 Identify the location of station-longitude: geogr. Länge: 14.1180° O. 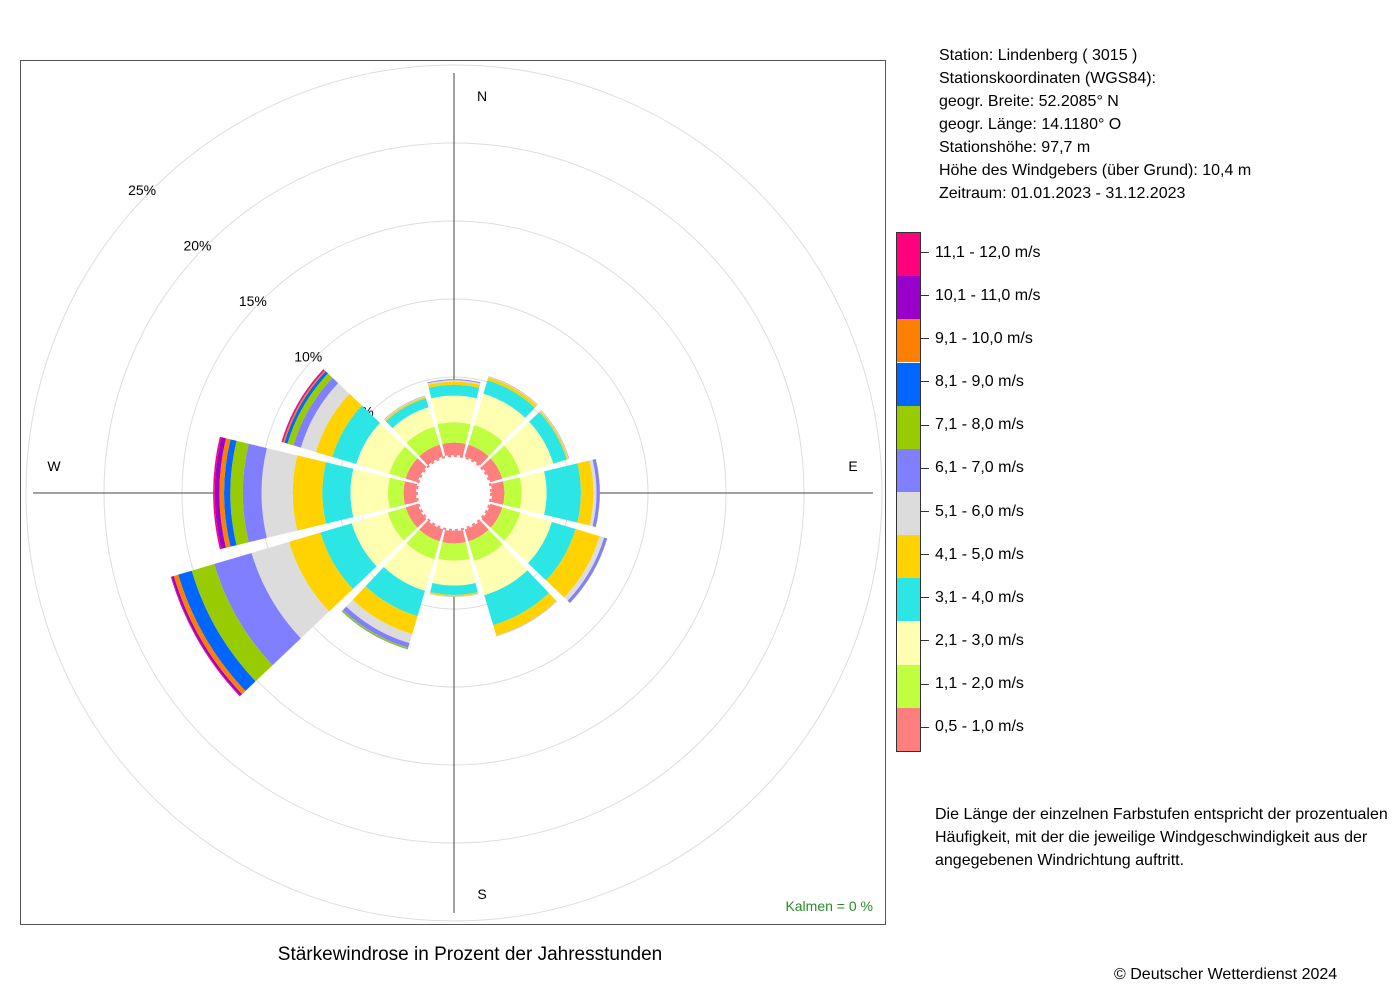
(1030, 124).